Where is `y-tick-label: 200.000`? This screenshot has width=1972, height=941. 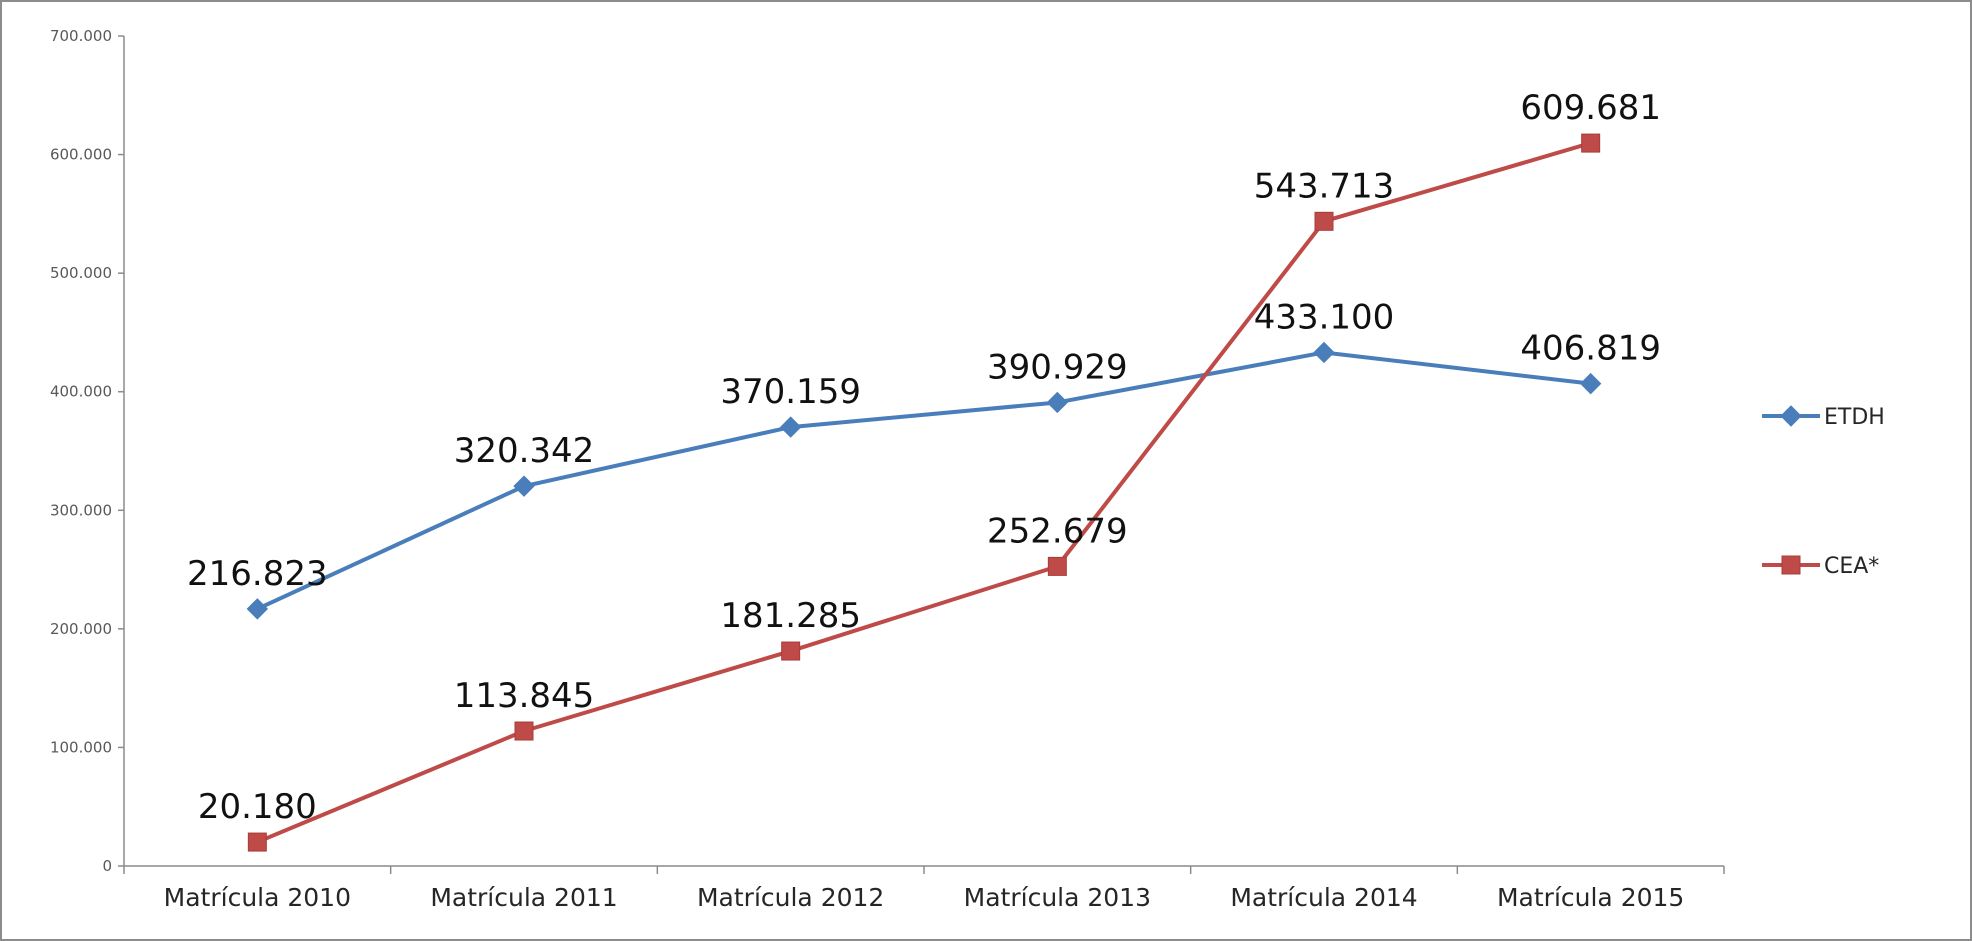 y-tick-label: 200.000 is located at coordinates (81, 629).